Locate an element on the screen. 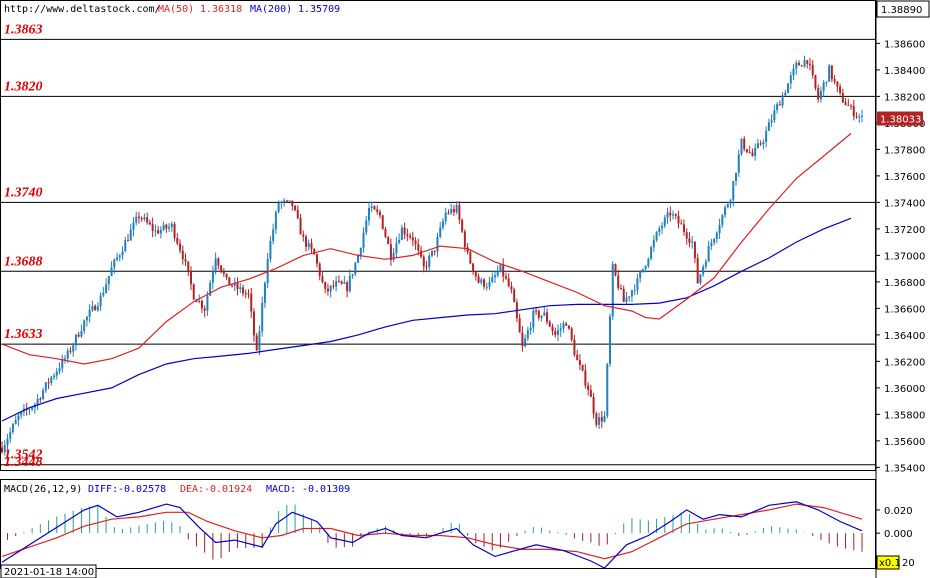 This screenshot has width=930, height=578. top-price-label: 1.38890 is located at coordinates (901, 10).